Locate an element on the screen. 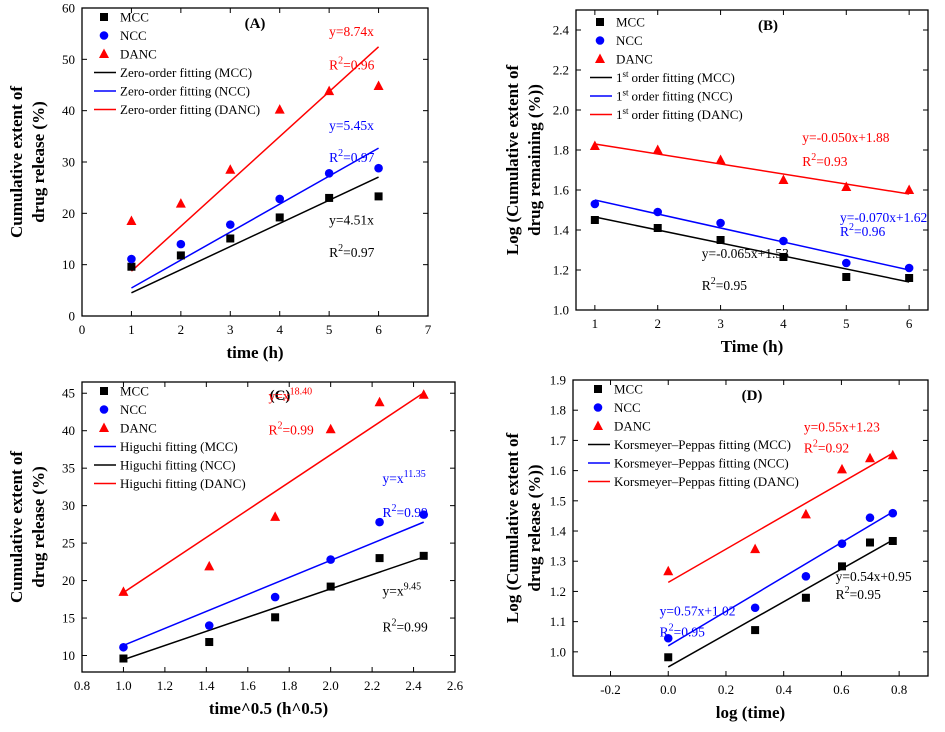 Image resolution: width=945 pixels, height=732 pixels. legend-marker-danc is located at coordinates (598, 425).